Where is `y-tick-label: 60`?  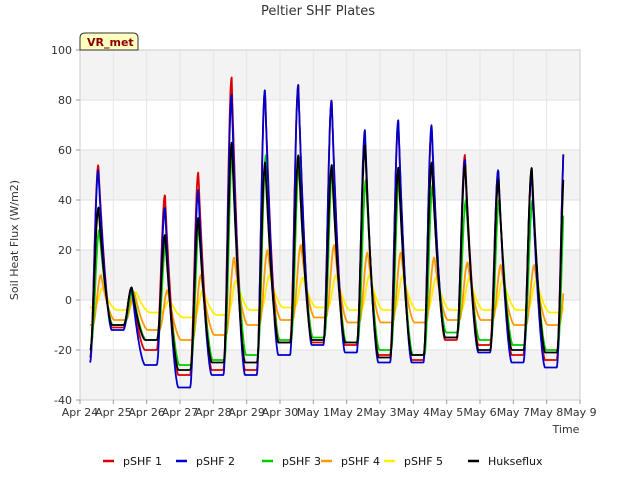 y-tick-label: 60 is located at coordinates (65, 150).